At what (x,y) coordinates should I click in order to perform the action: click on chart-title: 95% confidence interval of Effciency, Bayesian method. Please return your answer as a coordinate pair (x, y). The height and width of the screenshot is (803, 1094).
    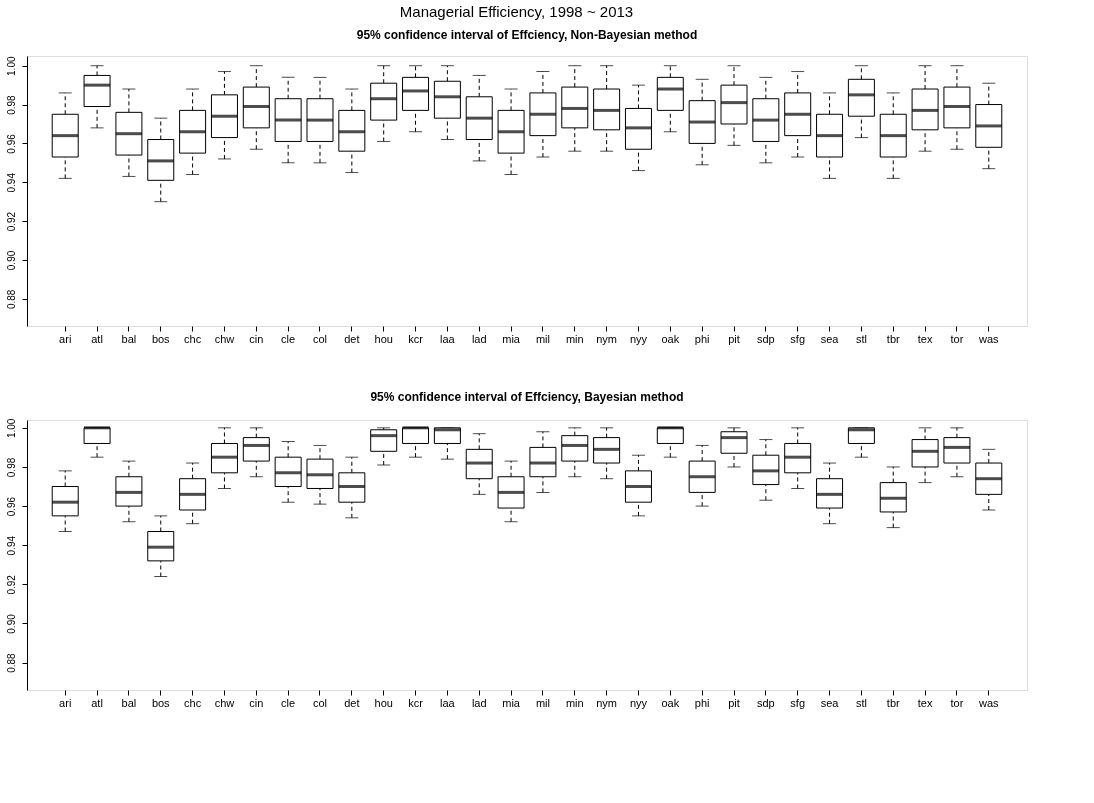
    Looking at the image, I should click on (527, 397).